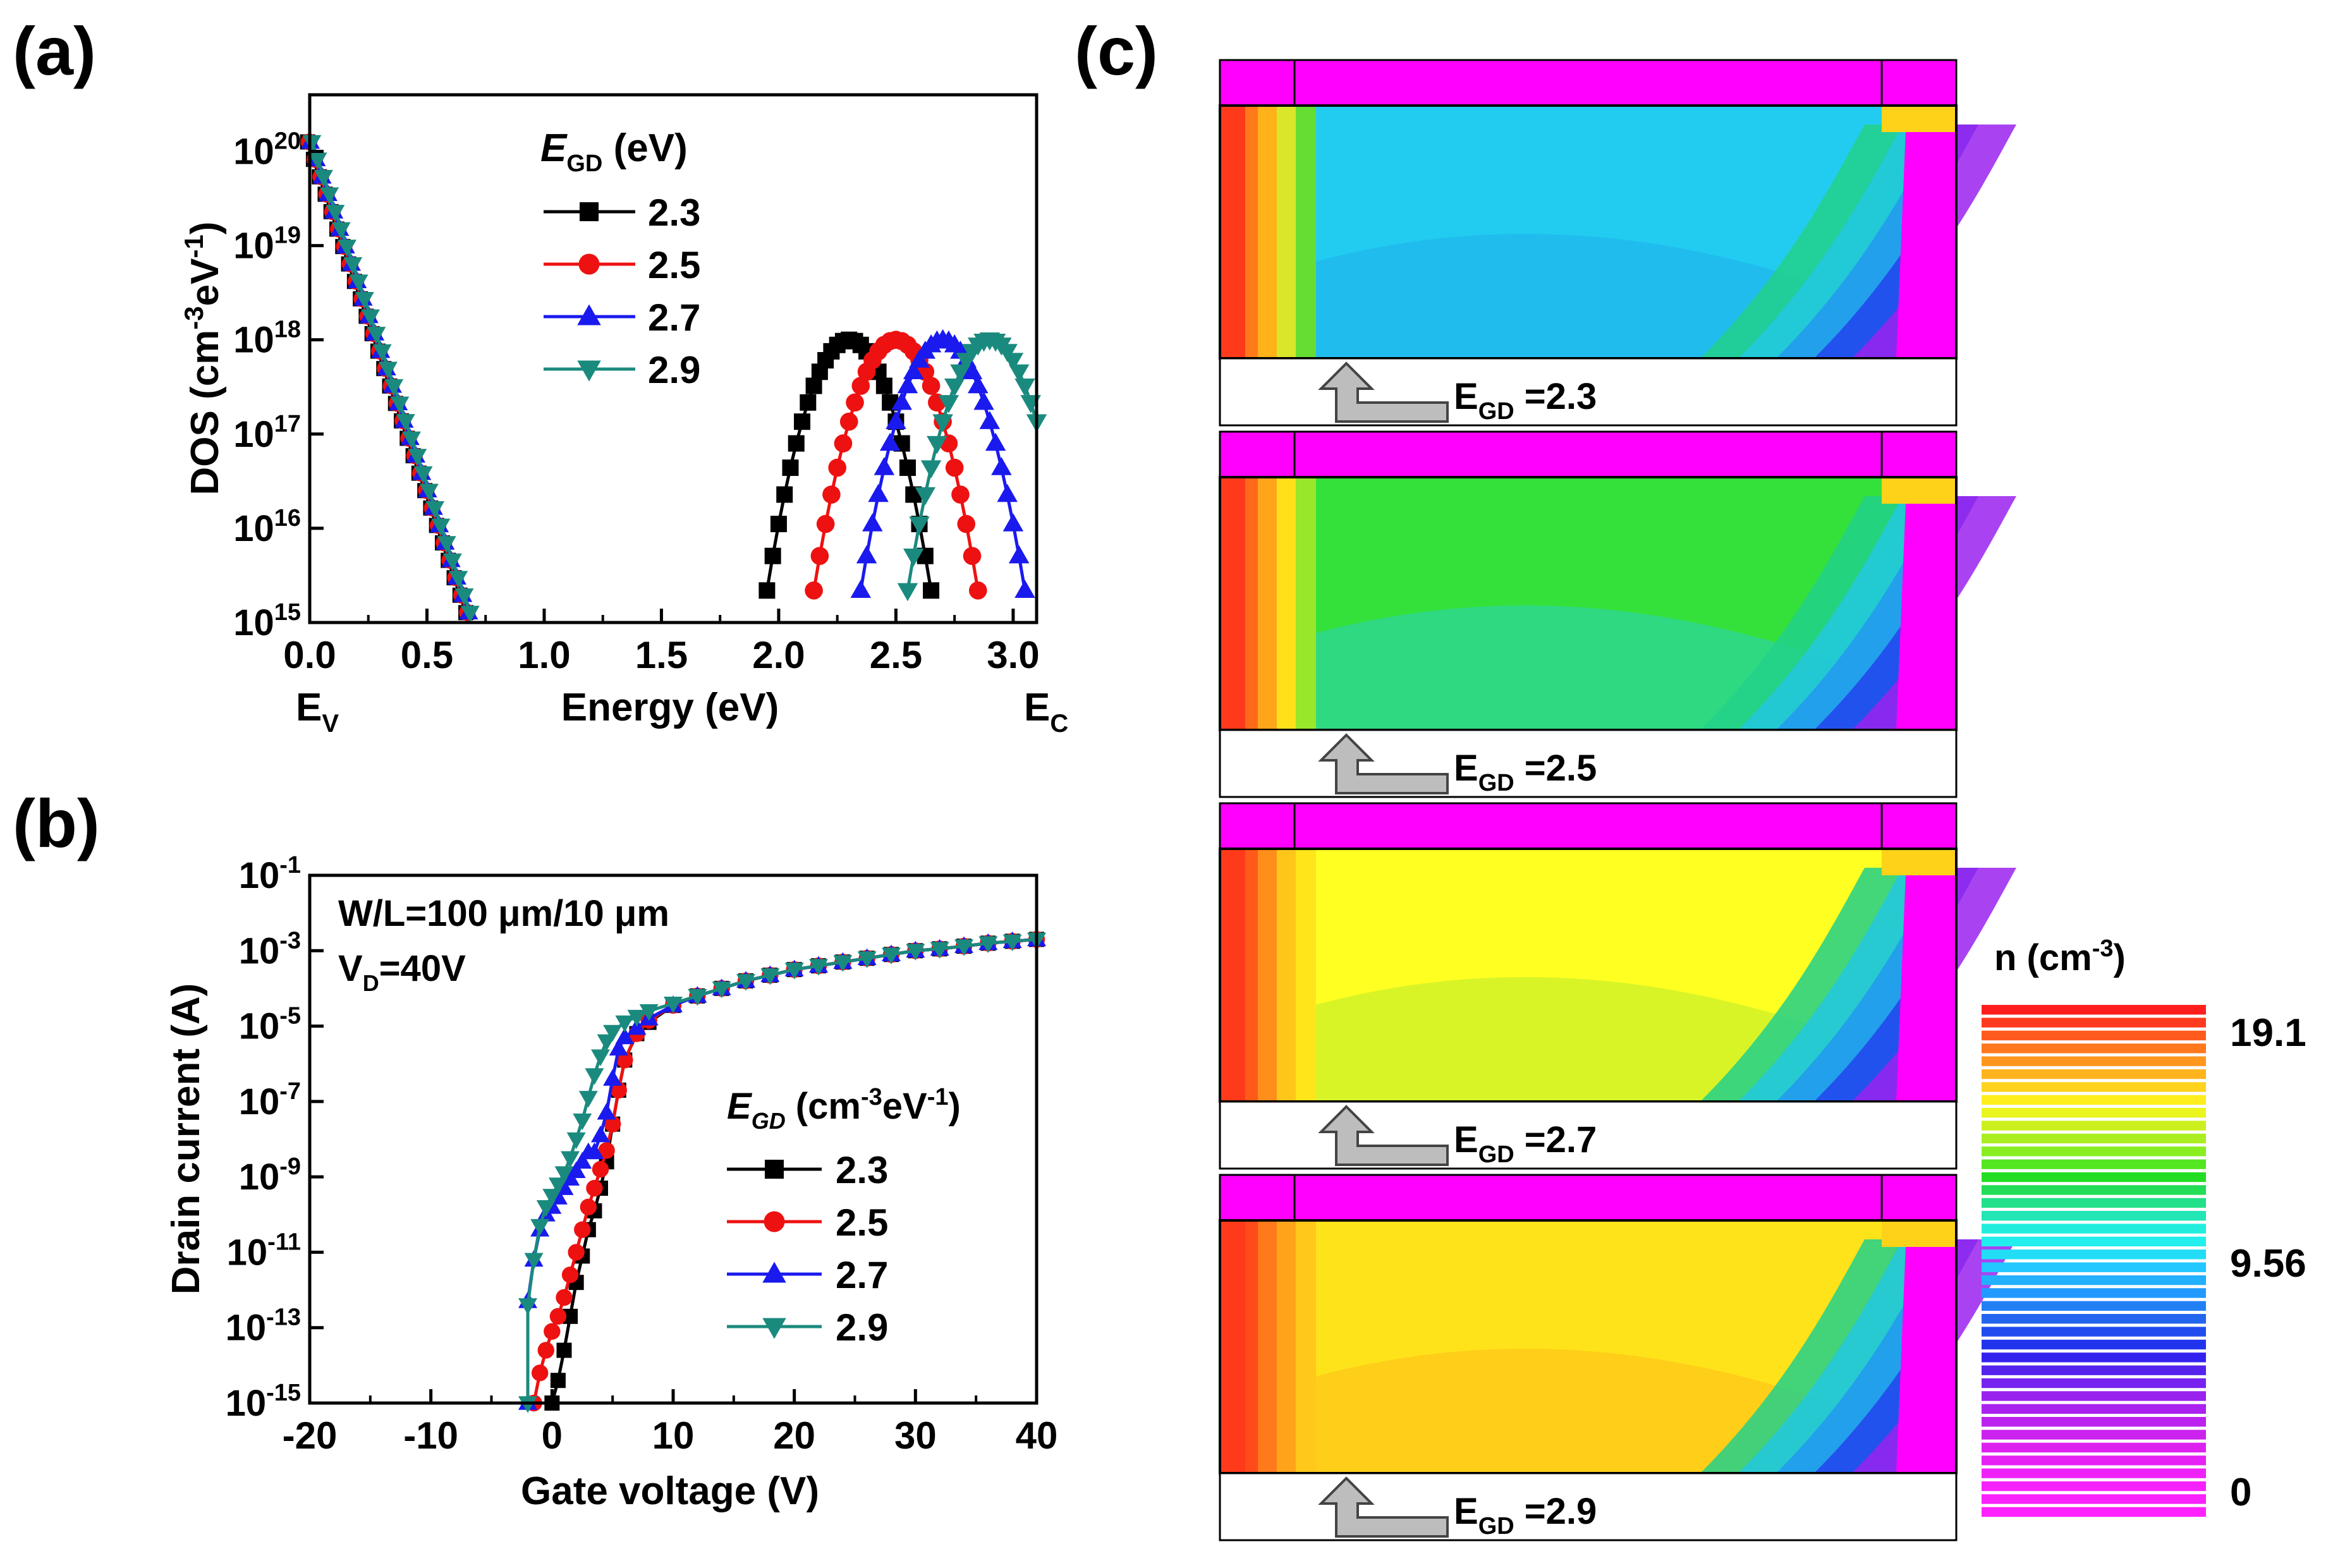 The height and width of the screenshot is (1568, 2333). I want to click on y-tick-label: 1016, so click(267, 527).